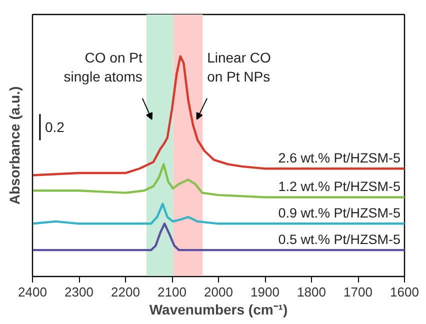  Describe the element at coordinates (32, 292) in the screenshot. I see `x-tick-label: 2400` at that location.